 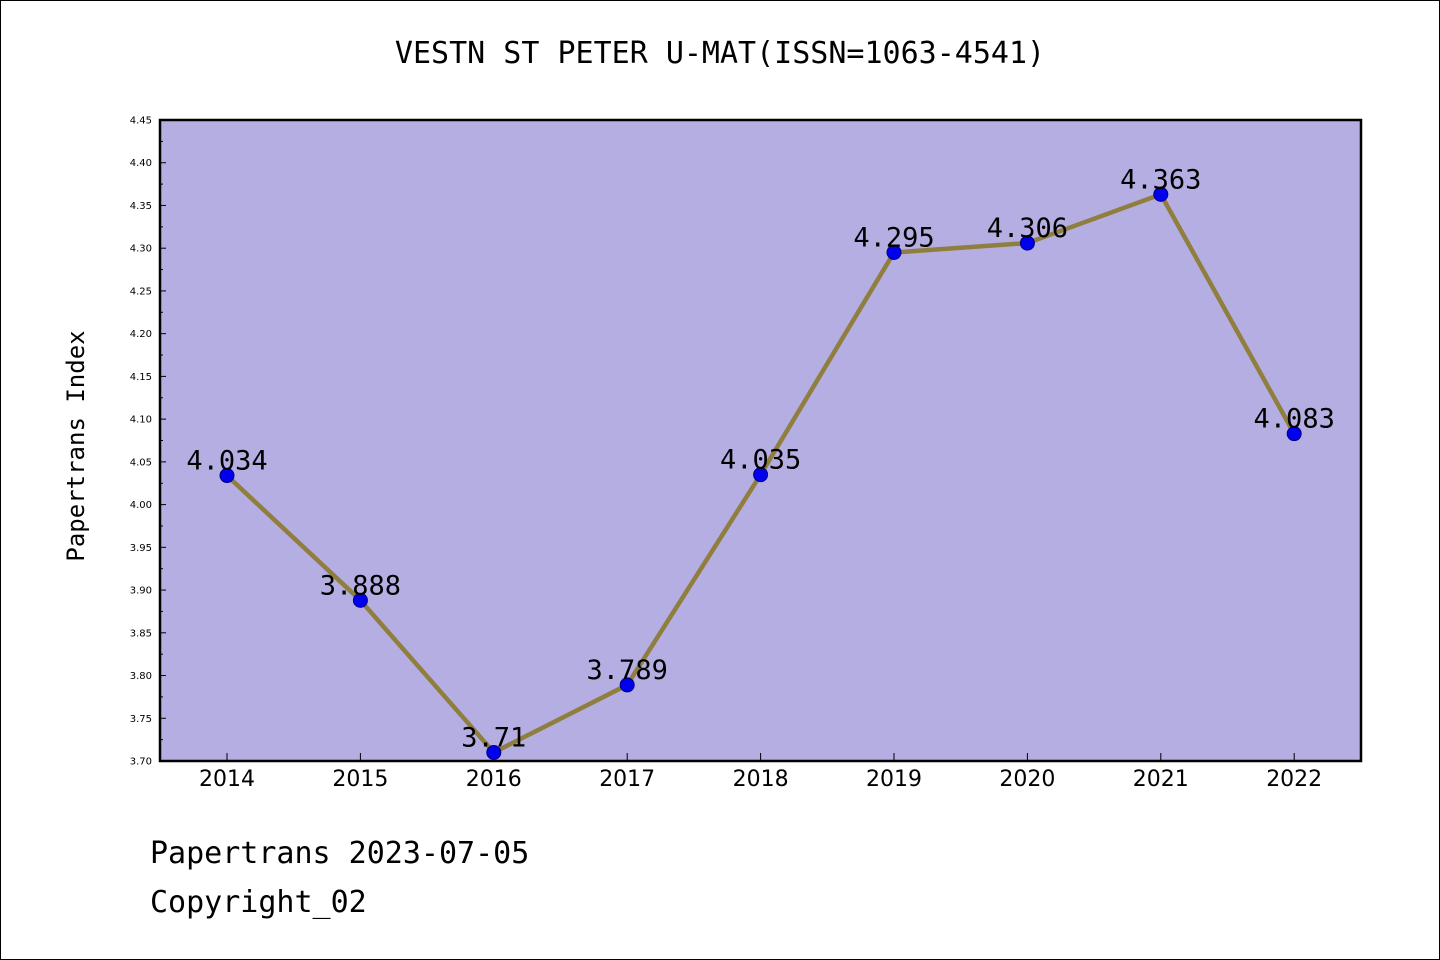 What do you see at coordinates (141, 548) in the screenshot?
I see `y-tick-label: 3.95` at bounding box center [141, 548].